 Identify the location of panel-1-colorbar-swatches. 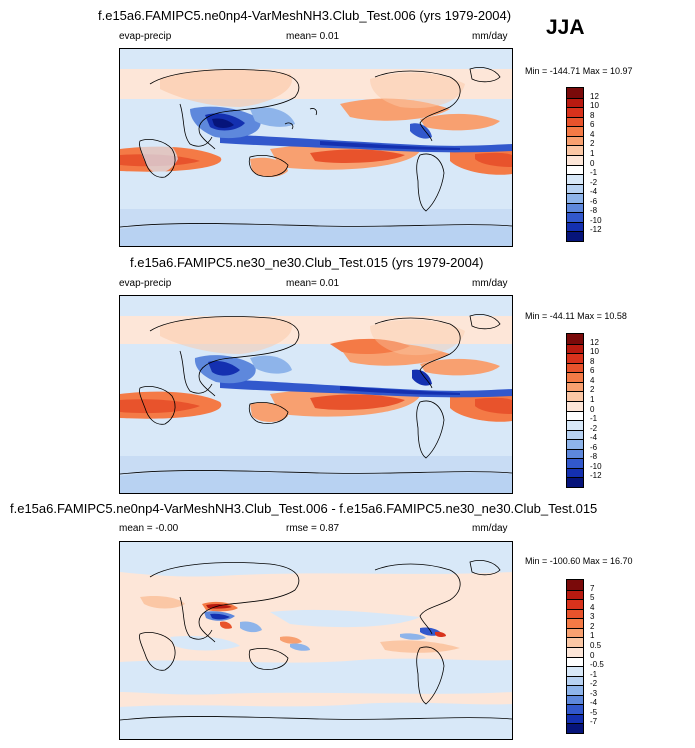
(575, 164).